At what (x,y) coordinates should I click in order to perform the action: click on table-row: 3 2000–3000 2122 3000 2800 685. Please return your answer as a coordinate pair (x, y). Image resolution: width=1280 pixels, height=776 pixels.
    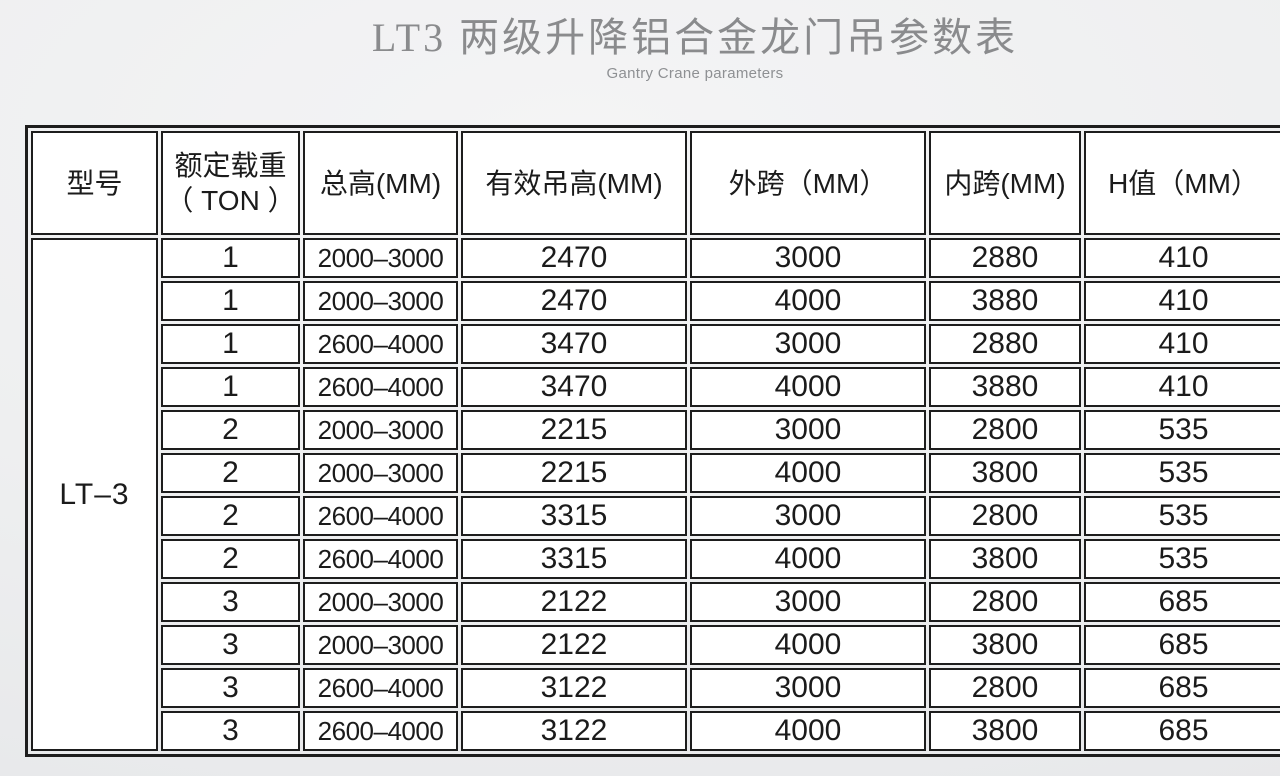
    Looking at the image, I should click on (655, 602).